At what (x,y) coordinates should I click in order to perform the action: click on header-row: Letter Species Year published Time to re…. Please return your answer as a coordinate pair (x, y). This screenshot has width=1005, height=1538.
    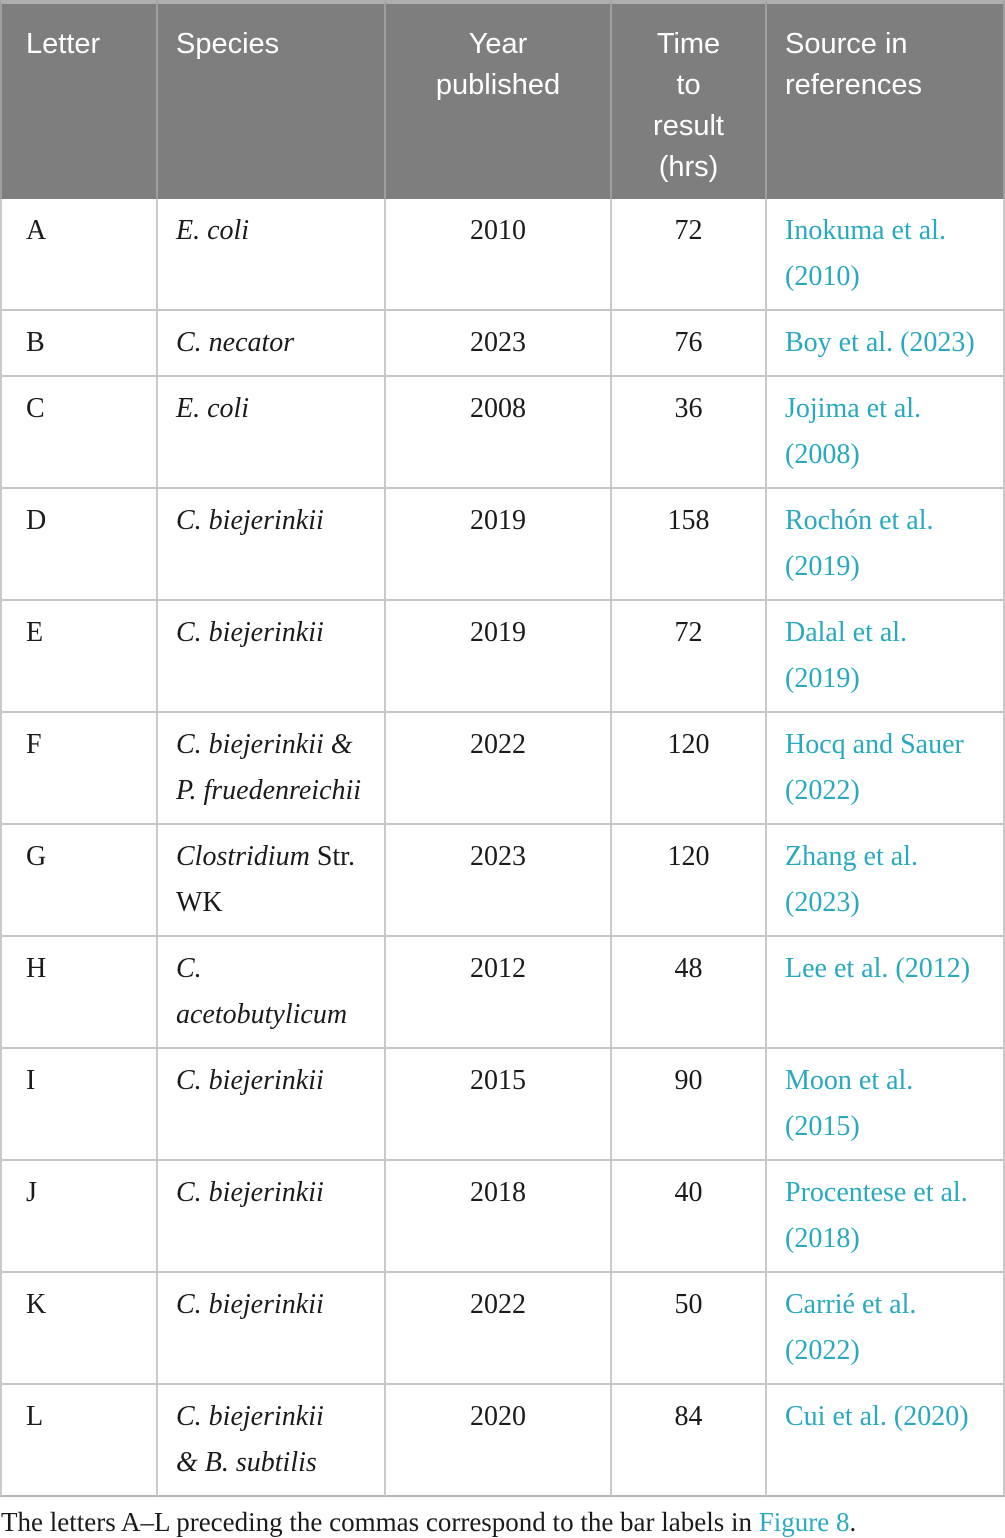
    Looking at the image, I should click on (502, 99).